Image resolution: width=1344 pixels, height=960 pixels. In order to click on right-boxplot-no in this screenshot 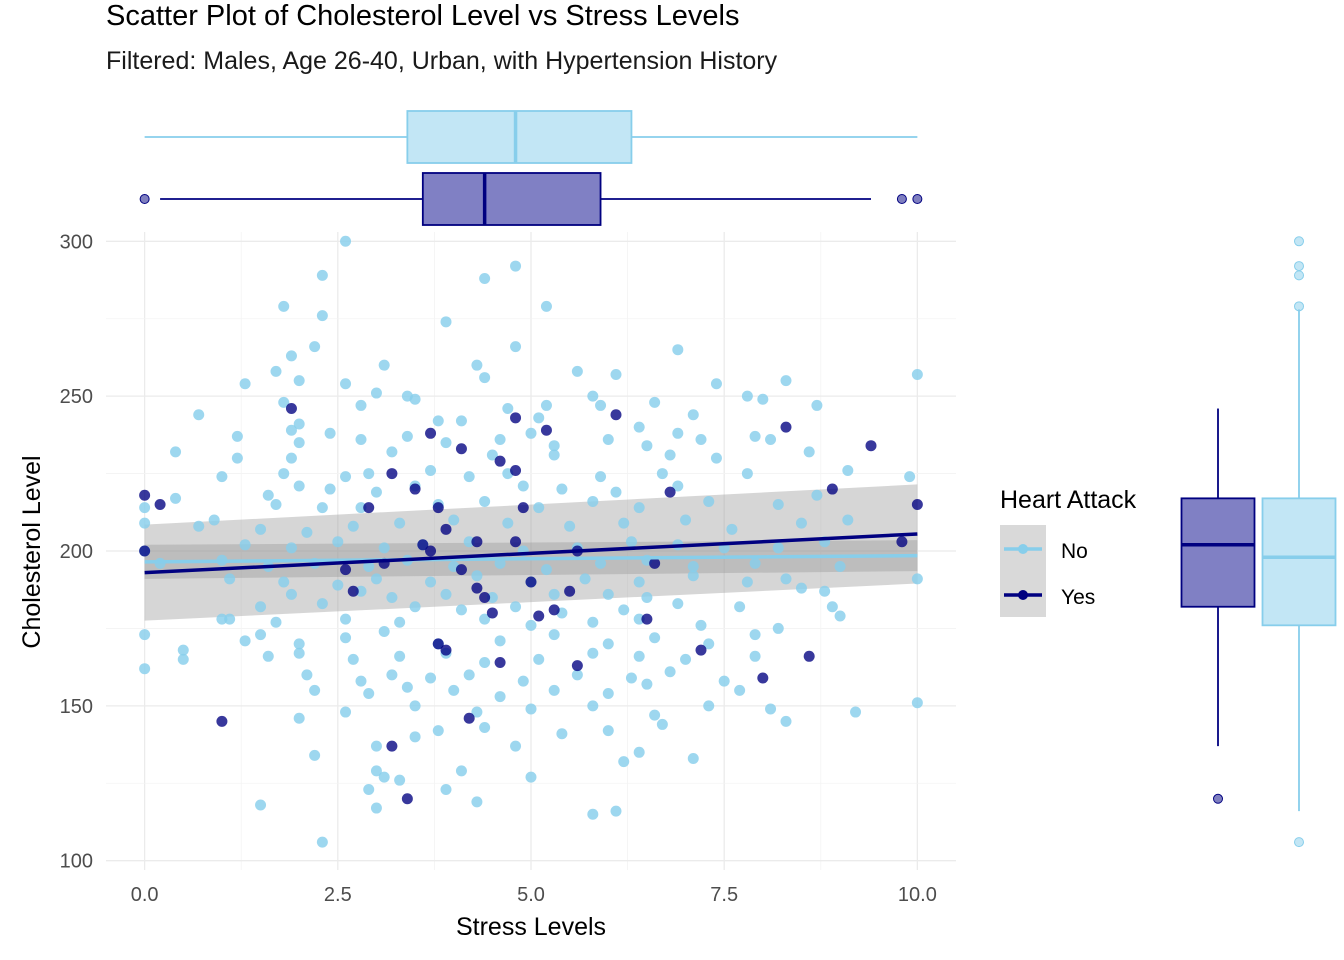, I will do `click(1299, 542)`.